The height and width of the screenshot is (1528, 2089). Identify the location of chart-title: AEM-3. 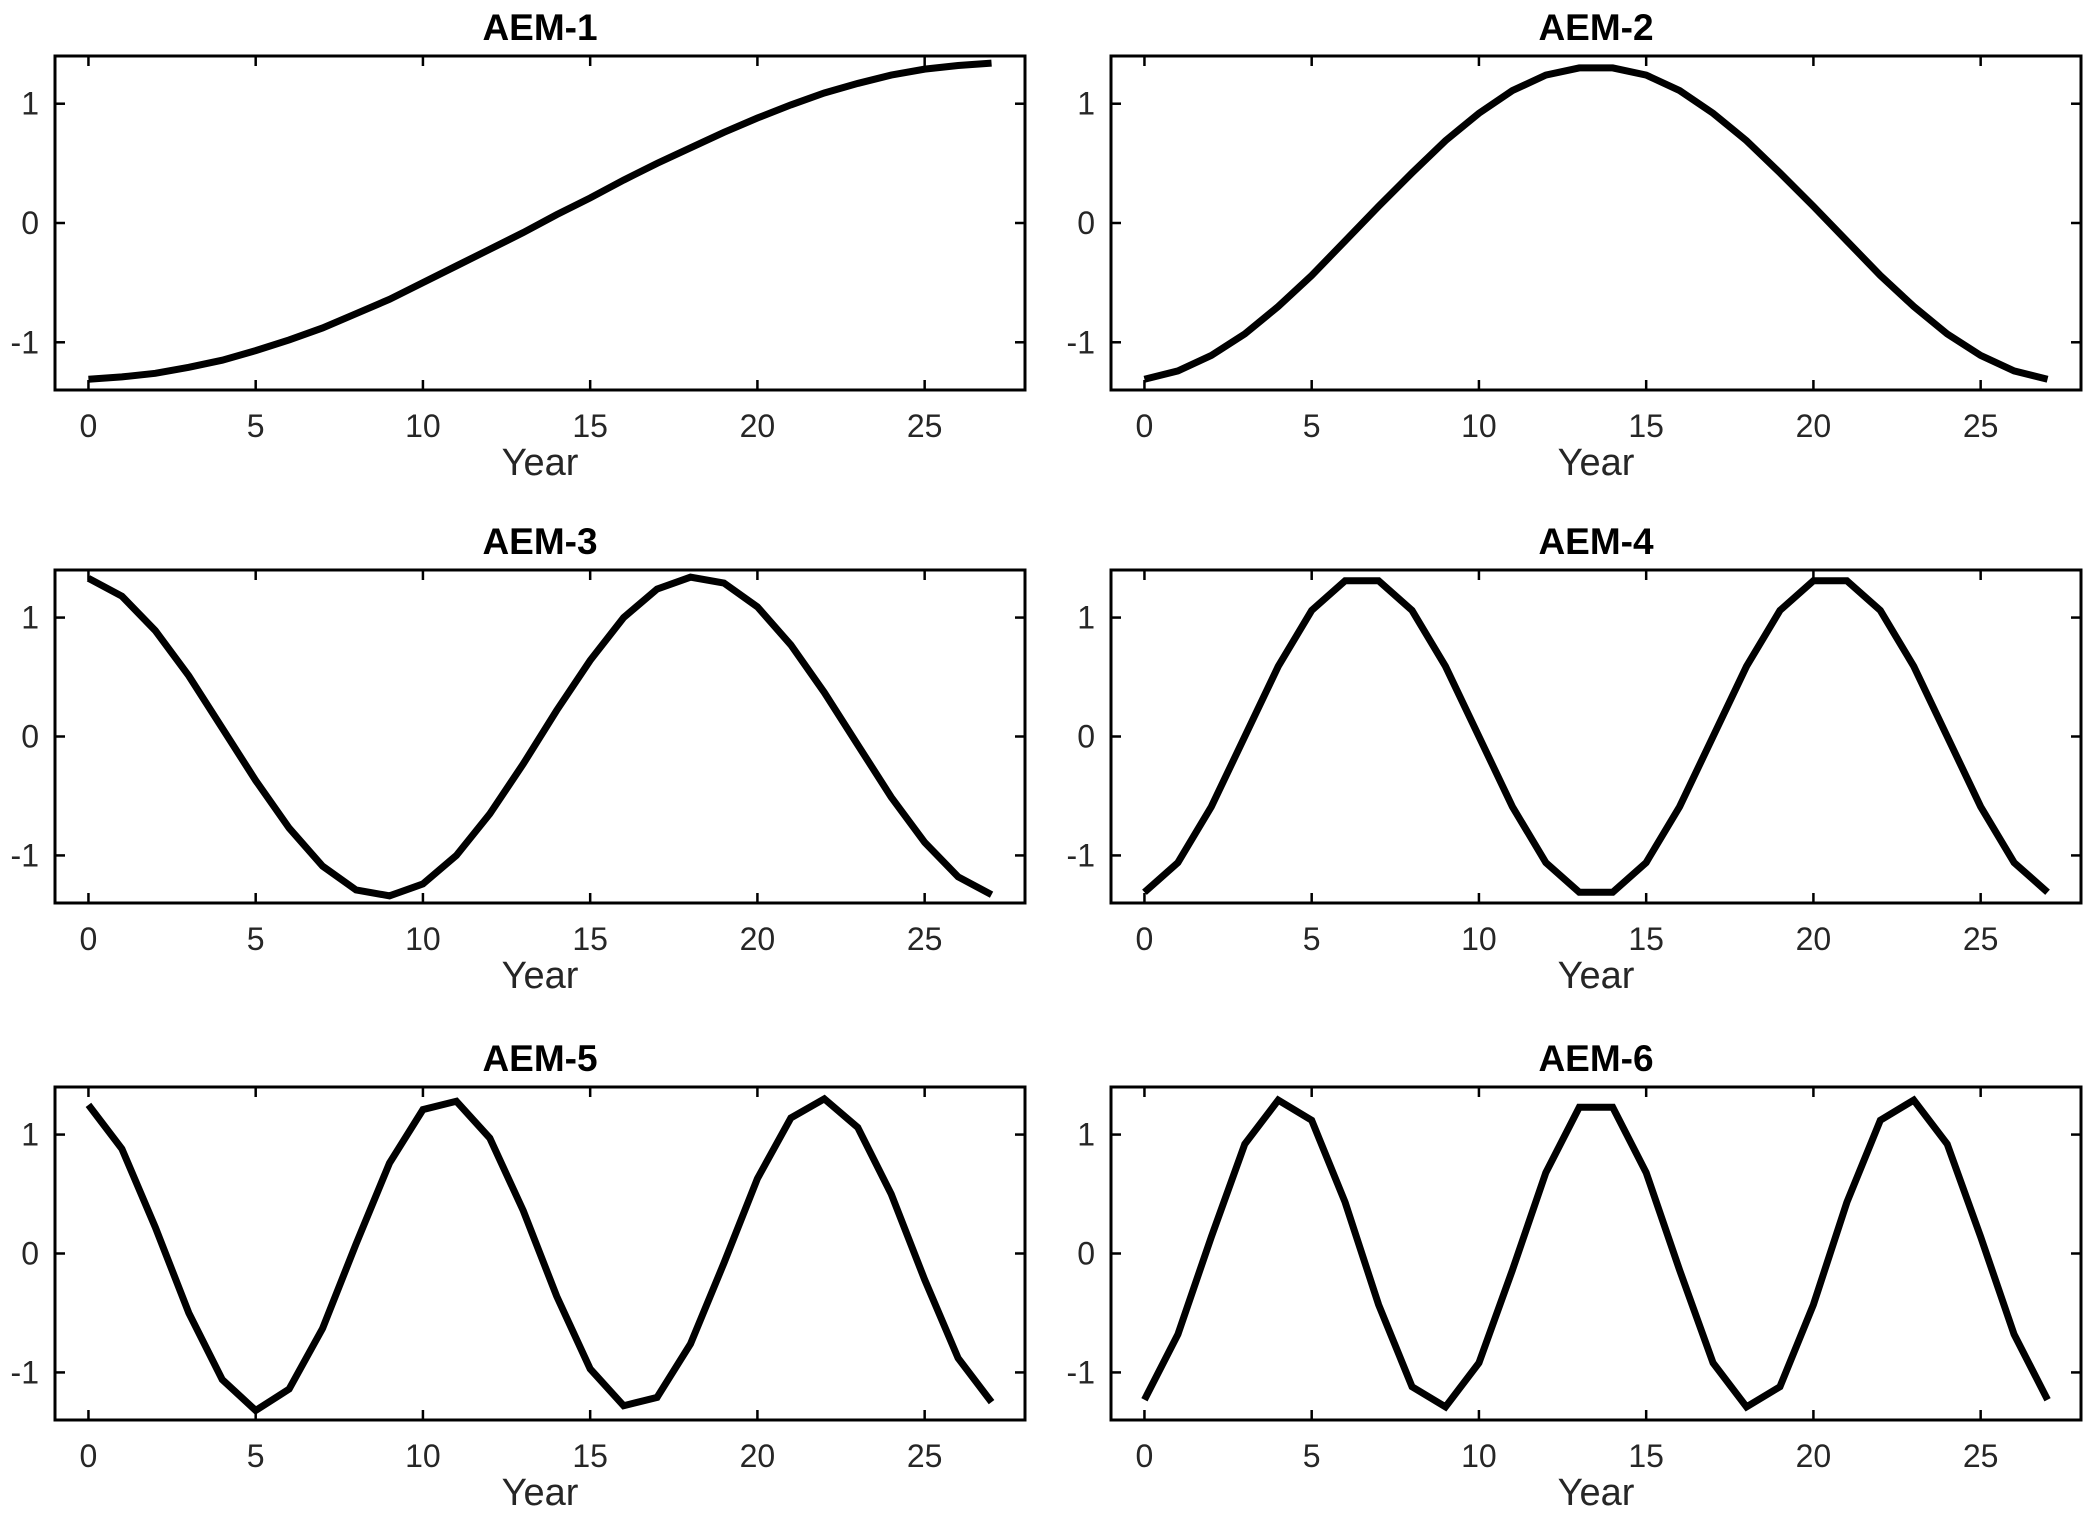
(539, 541).